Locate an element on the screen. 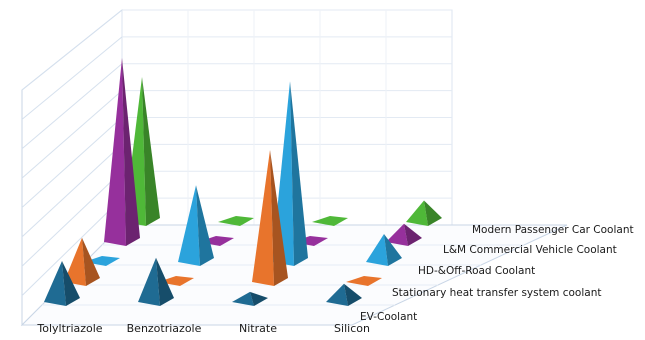  cone-modern-passenger-car-coolant-nitrate is located at coordinates (330, 221).